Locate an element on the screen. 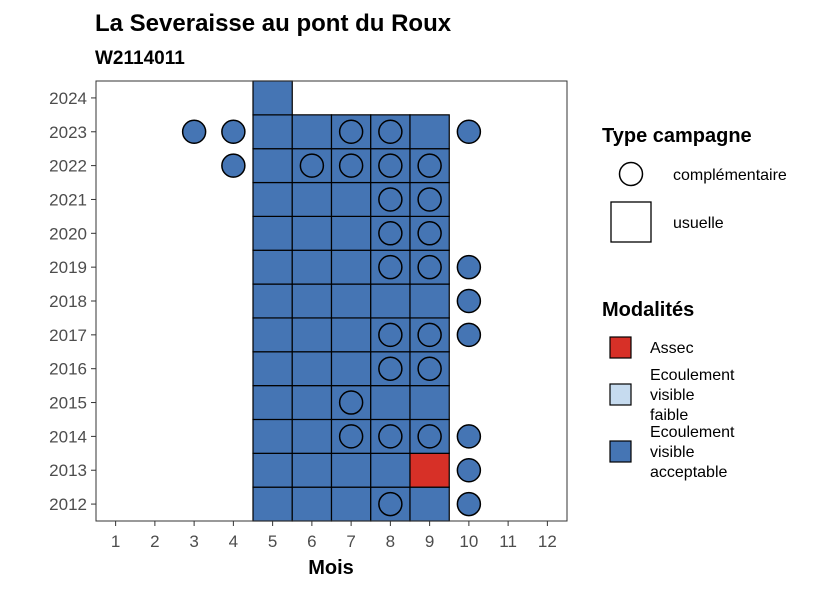  legend-fill-label: Assec is located at coordinates (672, 348).